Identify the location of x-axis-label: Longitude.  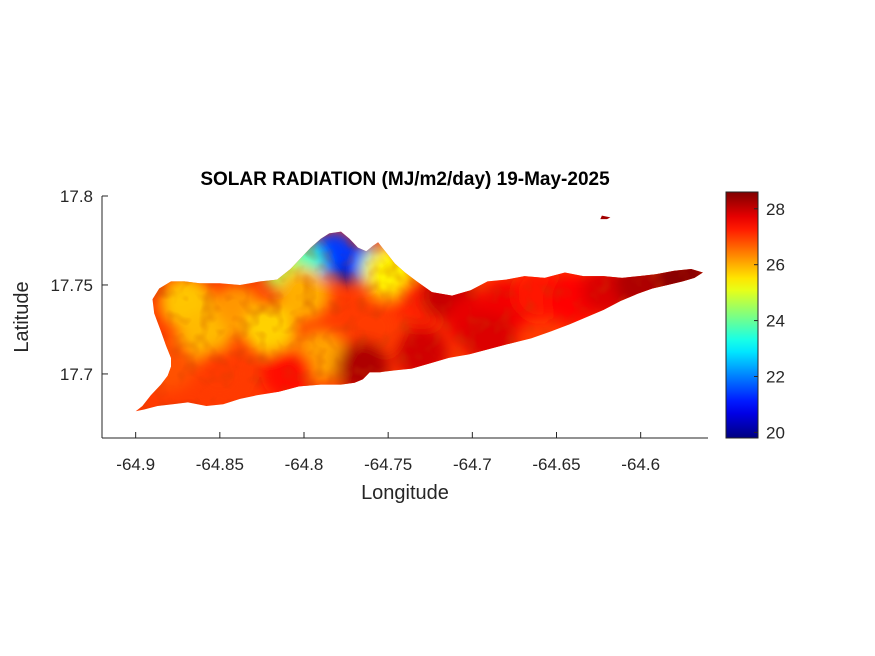
(405, 493).